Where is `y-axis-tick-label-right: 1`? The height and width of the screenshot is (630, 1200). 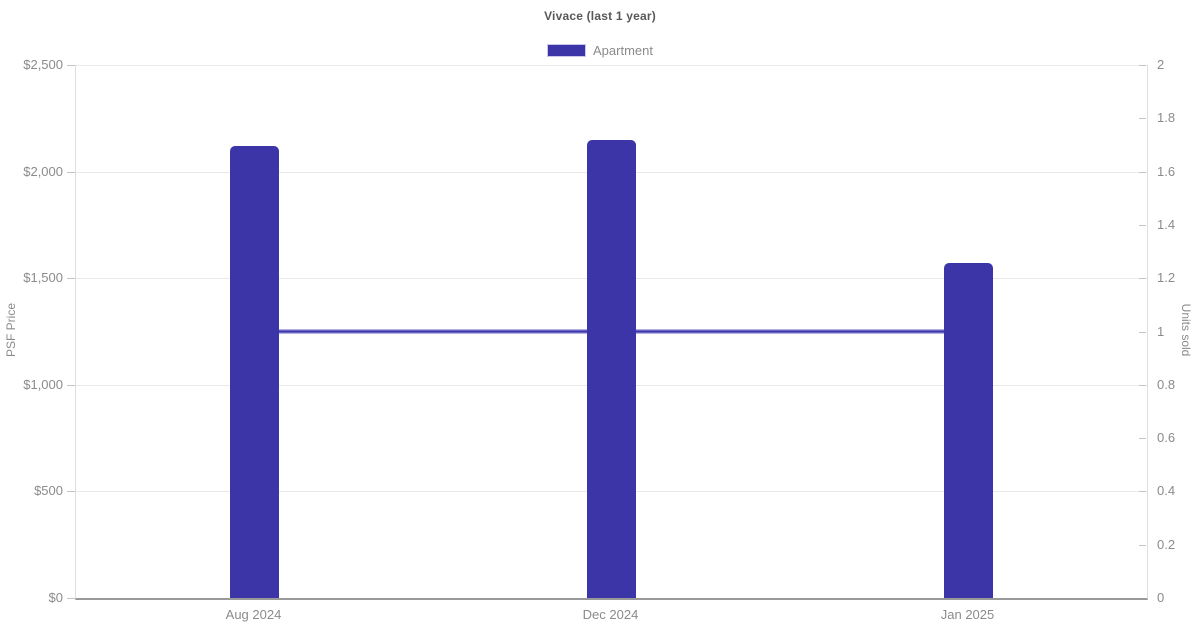 y-axis-tick-label-right: 1 is located at coordinates (1161, 331).